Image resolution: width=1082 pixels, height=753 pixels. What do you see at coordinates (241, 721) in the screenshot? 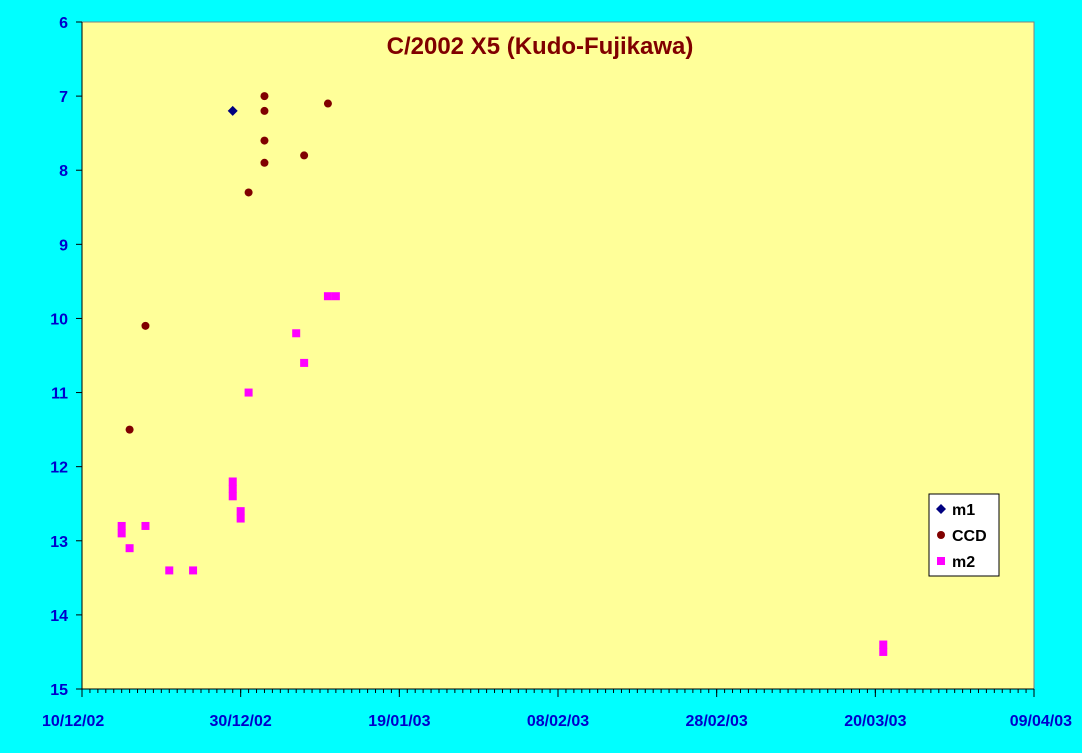
I see `x-tick-label: 30/12/02` at bounding box center [241, 721].